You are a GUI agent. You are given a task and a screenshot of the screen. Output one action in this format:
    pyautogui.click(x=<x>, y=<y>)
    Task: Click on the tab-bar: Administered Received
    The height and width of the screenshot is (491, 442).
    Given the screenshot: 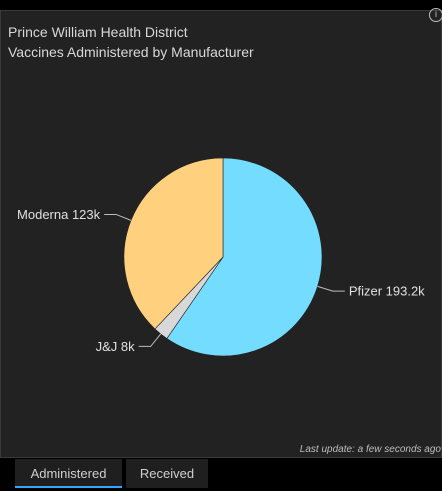 What is the action you would take?
    pyautogui.click(x=221, y=474)
    